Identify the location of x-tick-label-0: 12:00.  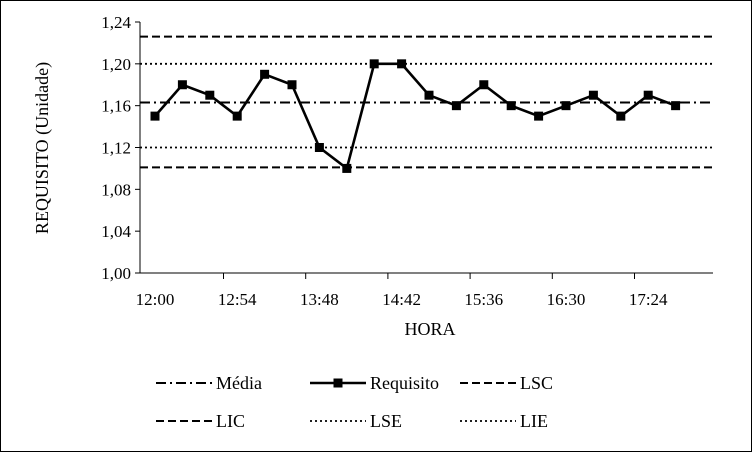
(155, 299).